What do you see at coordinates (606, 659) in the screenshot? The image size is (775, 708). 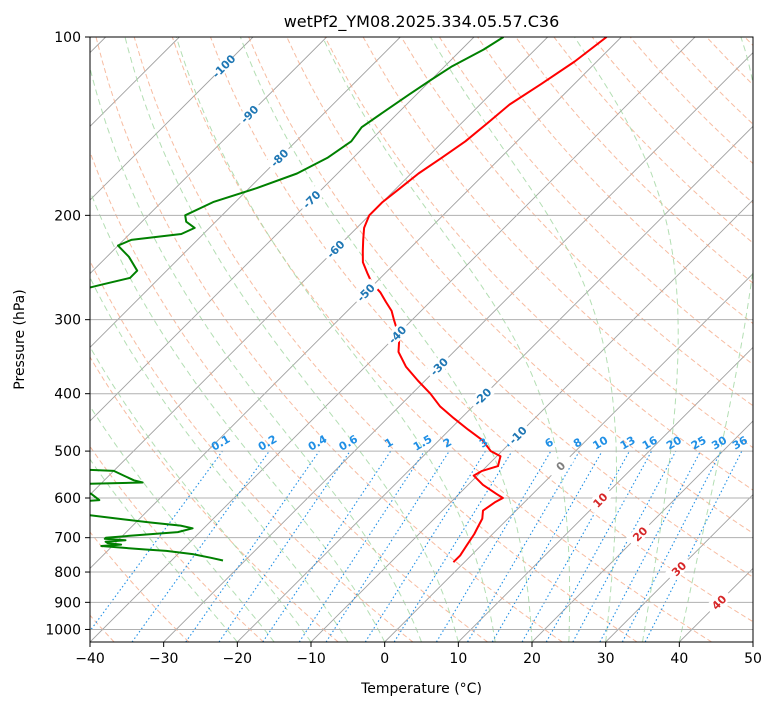 I see `x-tick-label: 30` at bounding box center [606, 659].